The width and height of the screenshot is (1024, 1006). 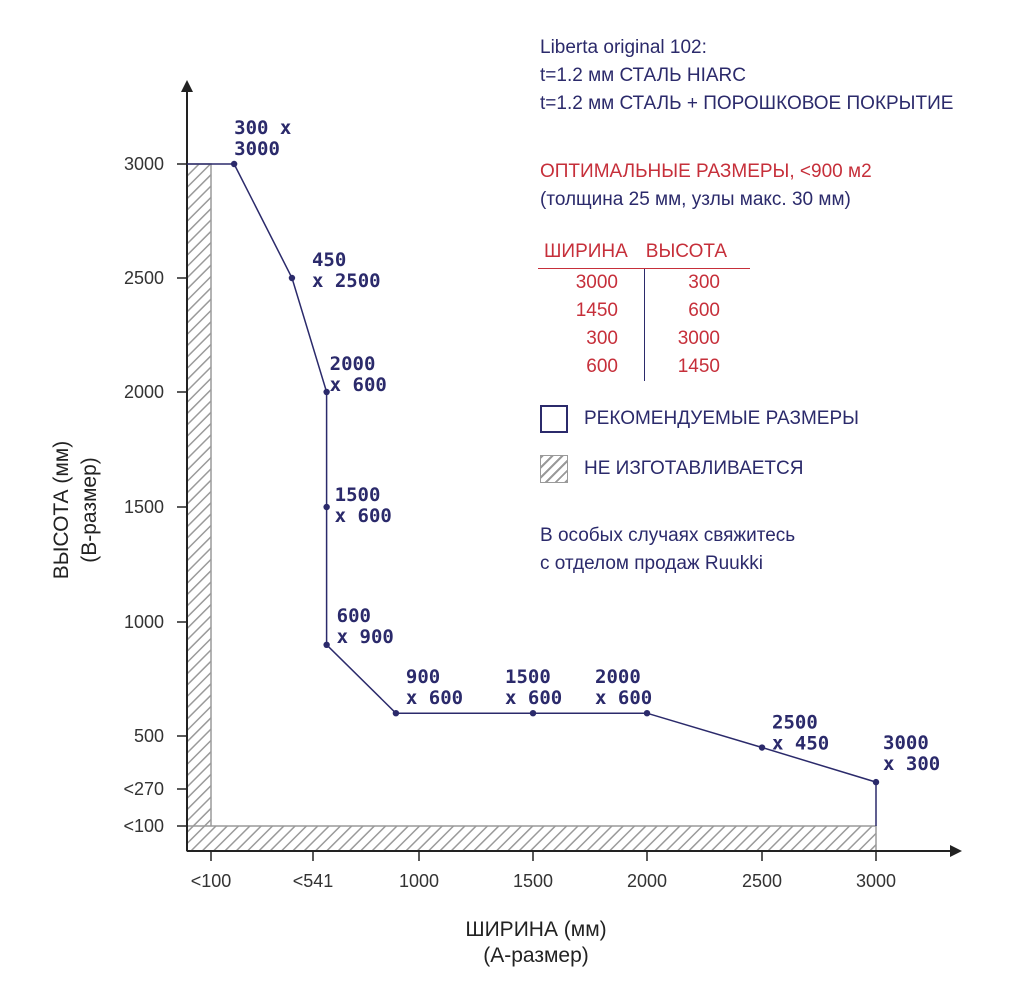 I want to click on point-label-line: 2500, so click(x=795, y=723).